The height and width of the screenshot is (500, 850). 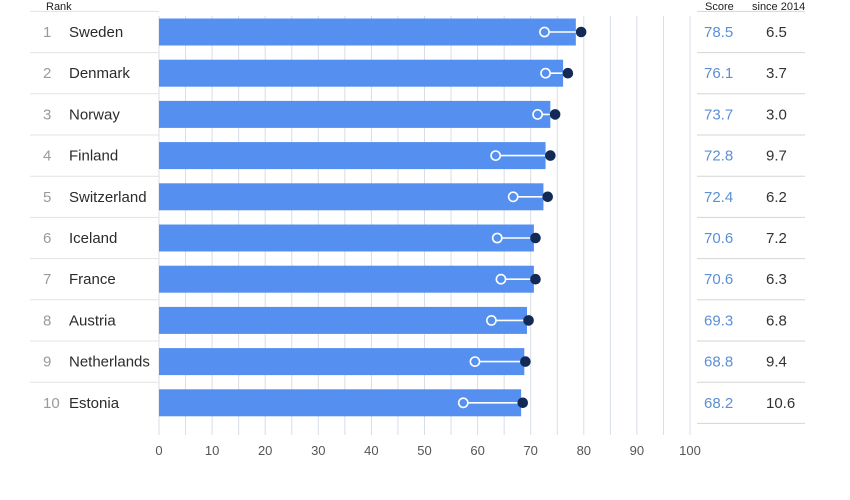 I want to click on country-label-austria: Austria, so click(x=92, y=320).